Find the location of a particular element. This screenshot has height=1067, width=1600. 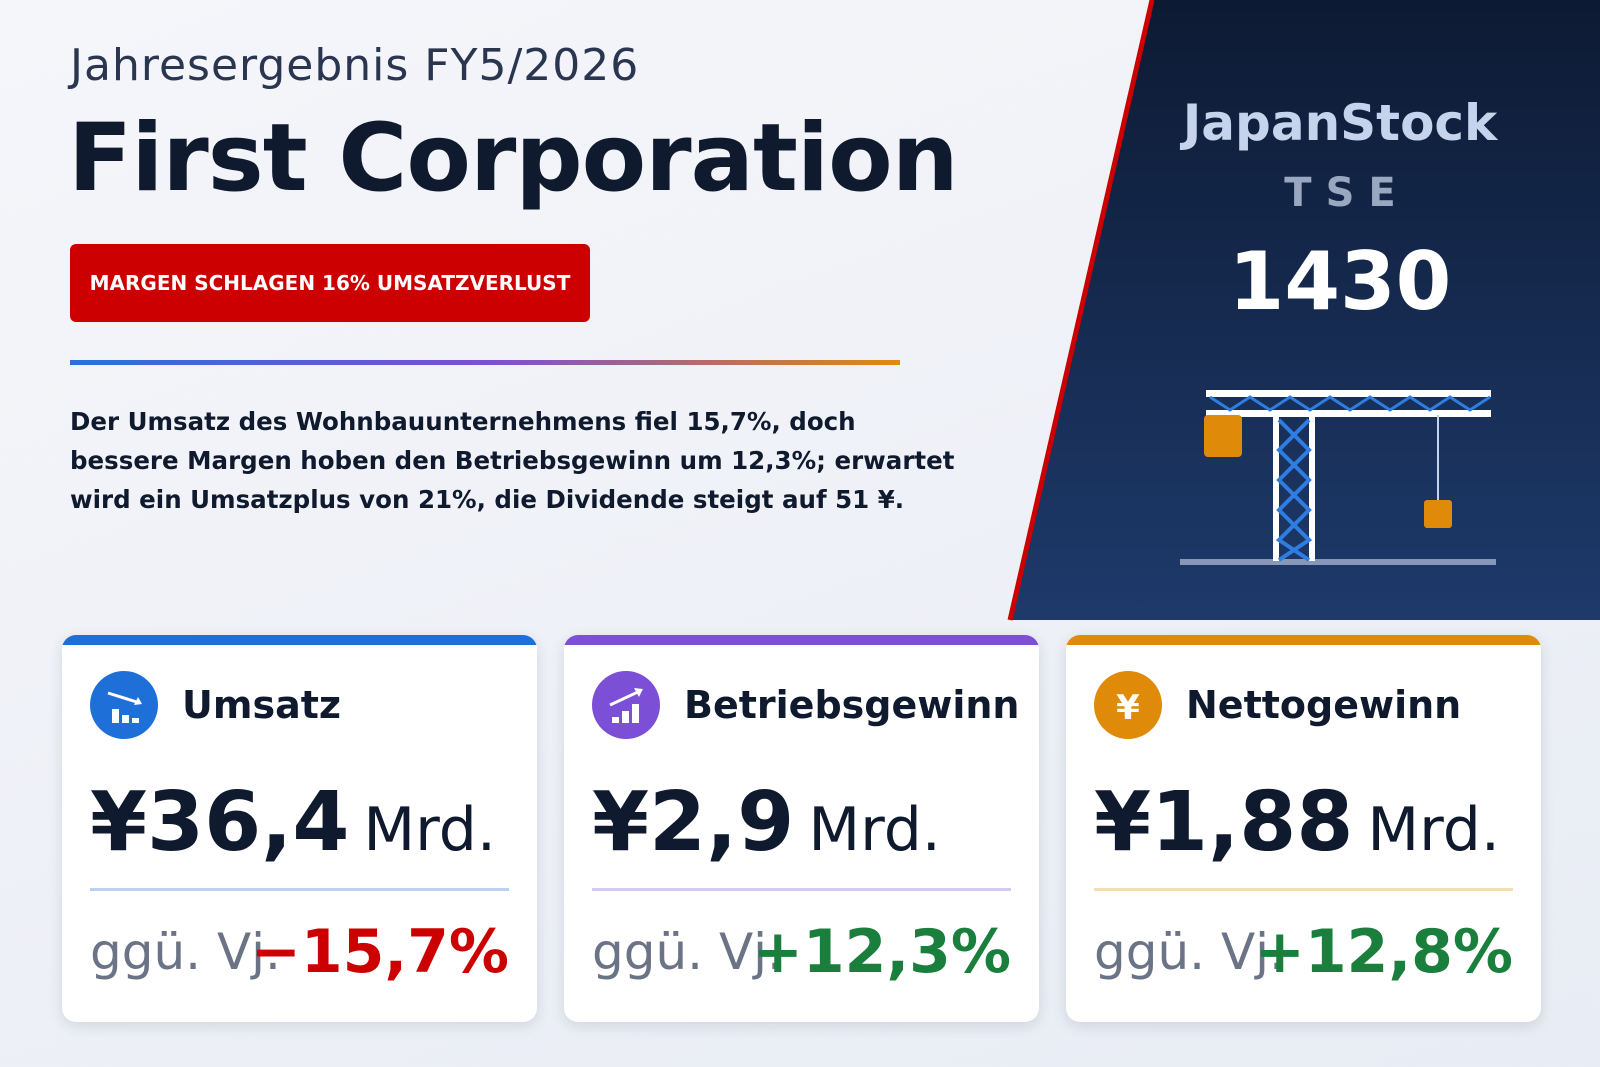

metric-card: Betriebsgewinn ¥2,9 Mrd. ggü. Vj. +12,3% is located at coordinates (801, 828).